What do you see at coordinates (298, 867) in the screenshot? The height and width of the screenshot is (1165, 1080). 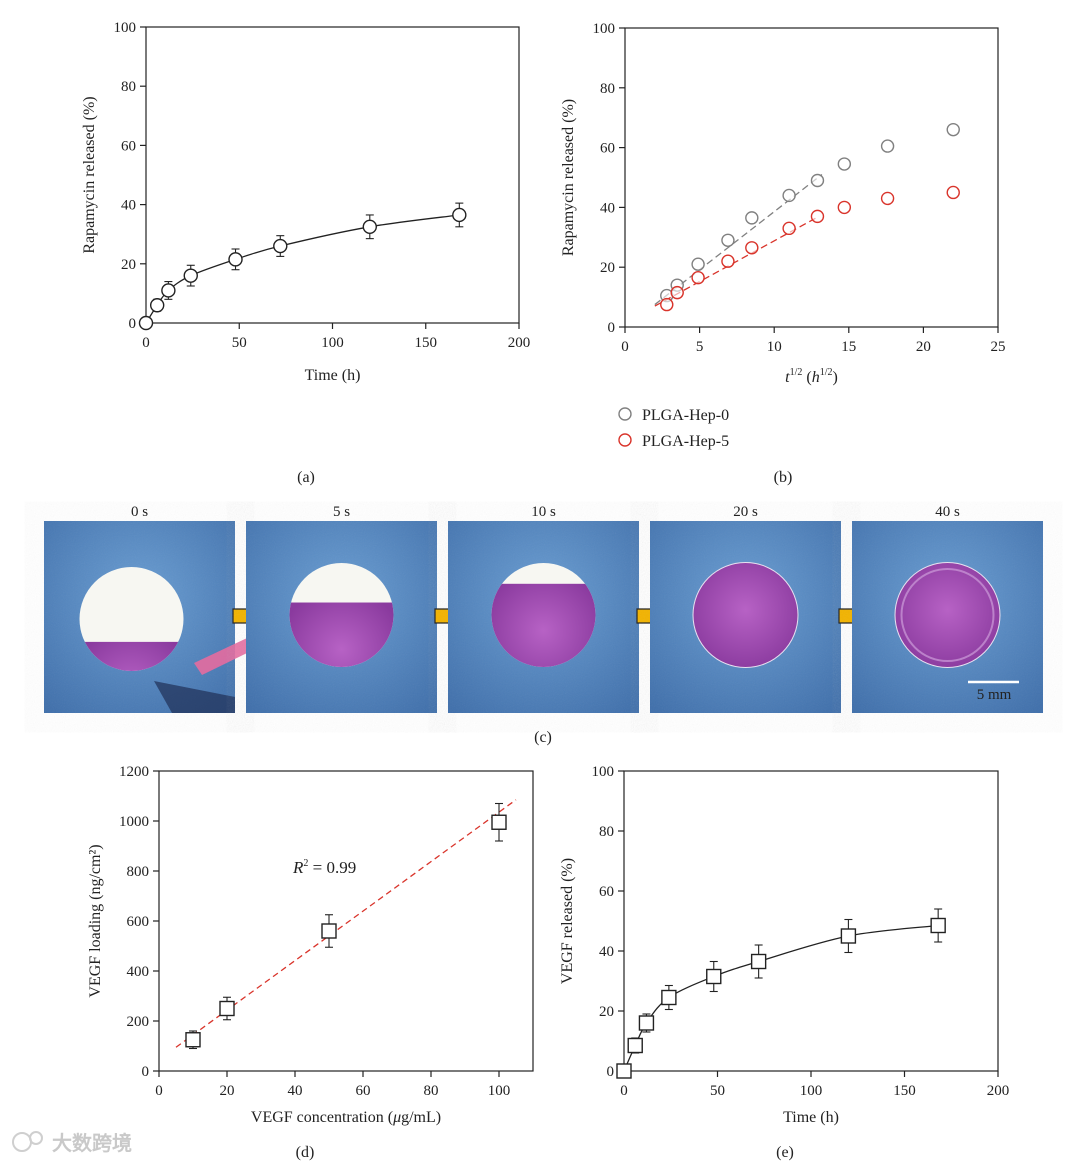 I see `panel-d-r2-part-0: R` at bounding box center [298, 867].